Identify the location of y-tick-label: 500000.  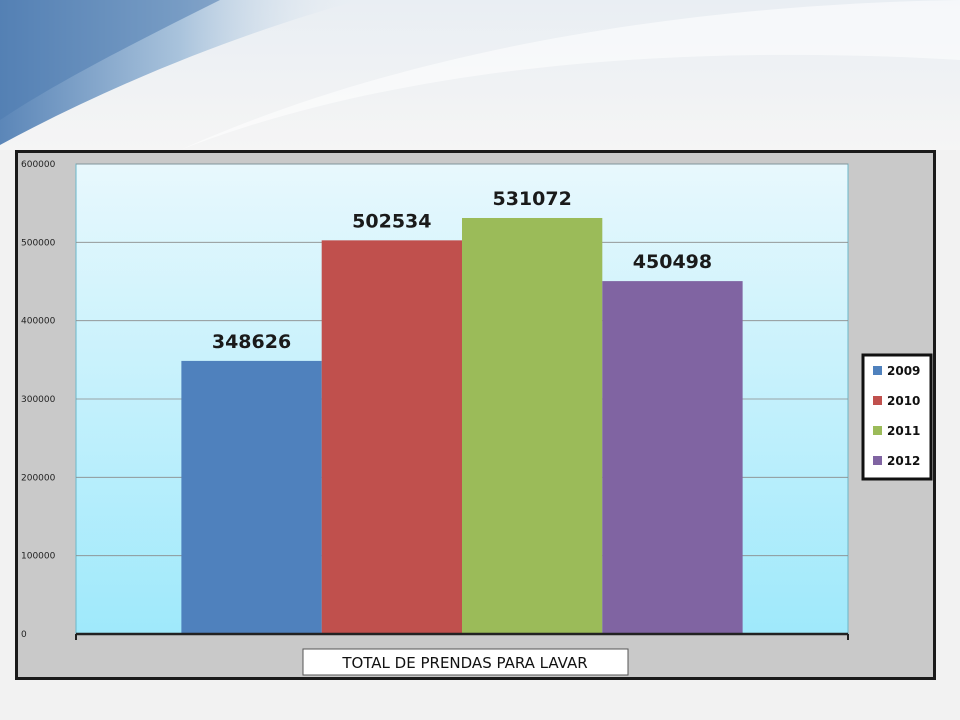
(38, 243).